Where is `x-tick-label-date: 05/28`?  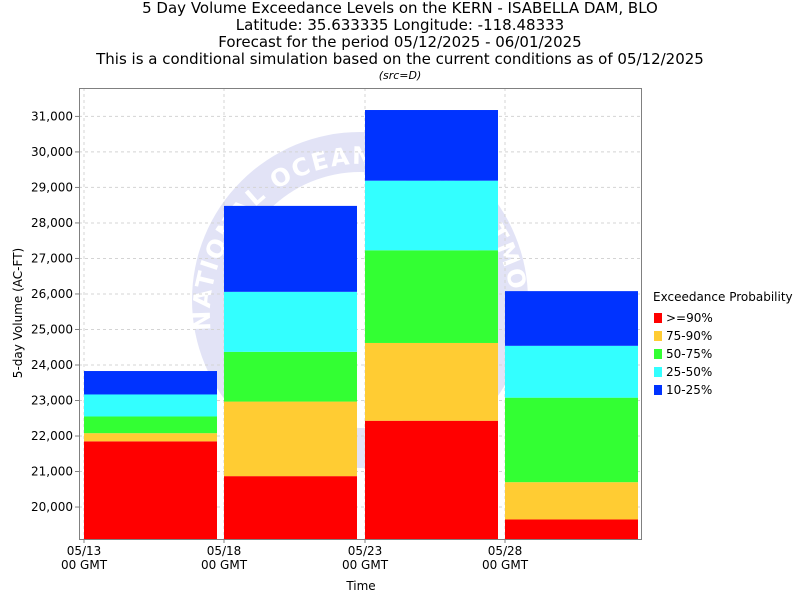
x-tick-label-date: 05/28 is located at coordinates (505, 551).